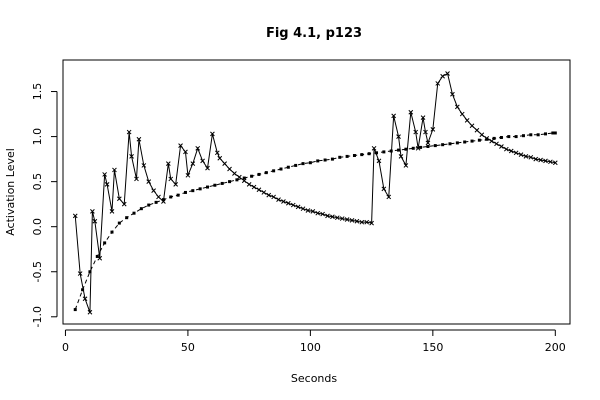 The height and width of the screenshot is (400, 600). Describe the element at coordinates (555, 347) in the screenshot. I see `x-tick-label: 200` at that location.